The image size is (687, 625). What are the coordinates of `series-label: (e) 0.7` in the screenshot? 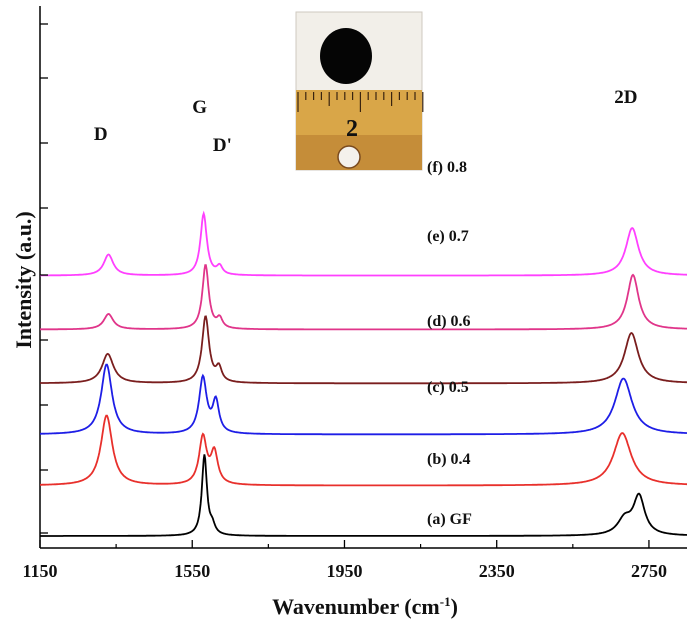 It's located at (448, 236).